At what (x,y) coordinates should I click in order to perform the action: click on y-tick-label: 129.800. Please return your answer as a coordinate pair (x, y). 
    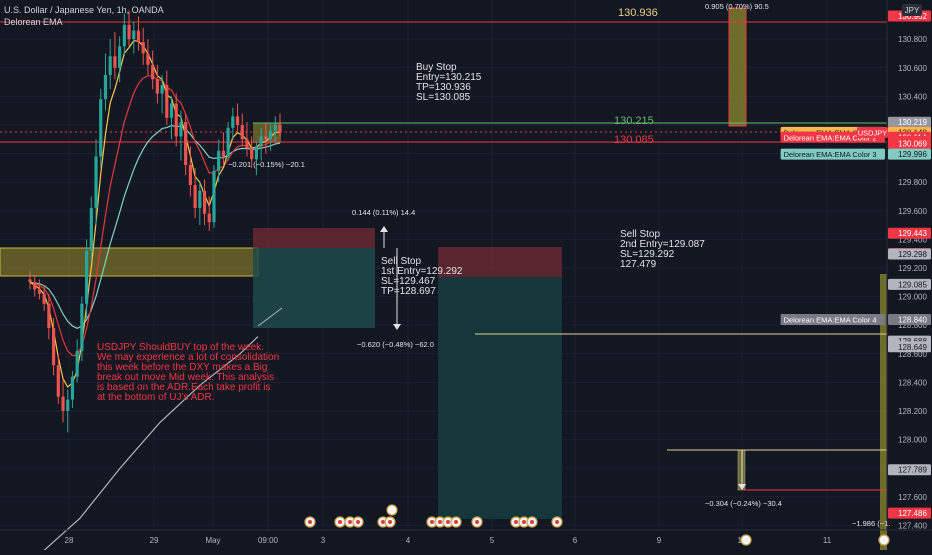
    Looking at the image, I should click on (912, 182).